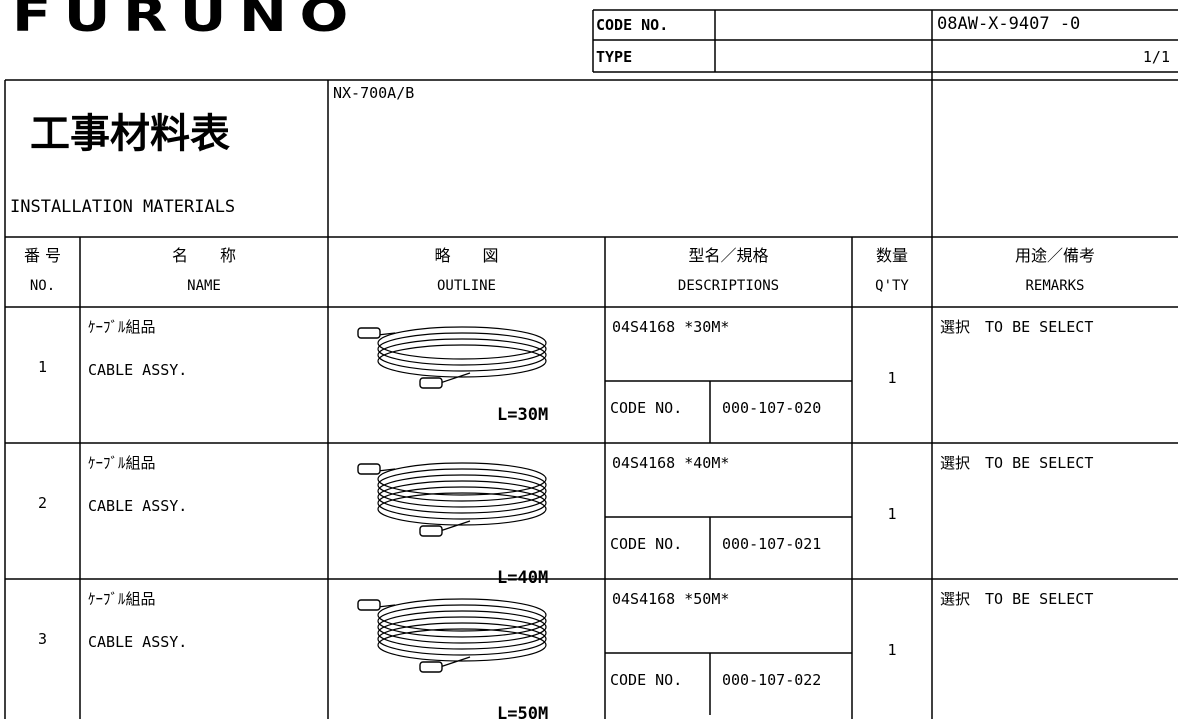 The width and height of the screenshot is (1178, 719). What do you see at coordinates (1009, 24) in the screenshot?
I see `doc-number: 08AW-X-9407 -0` at bounding box center [1009, 24].